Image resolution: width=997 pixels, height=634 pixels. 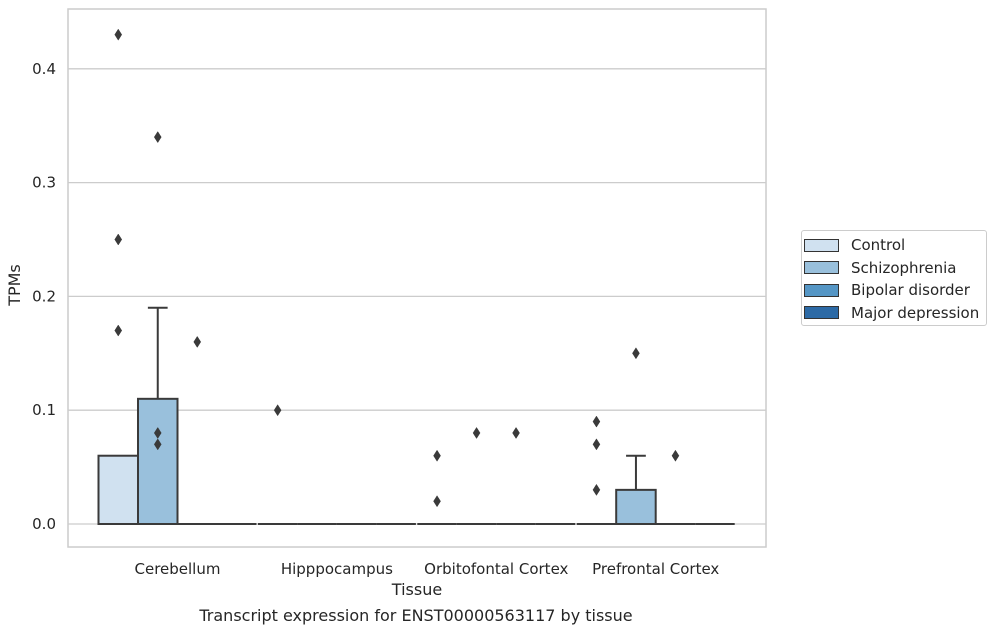 What do you see at coordinates (655, 569) in the screenshot?
I see `x-tick-label: Prefrontal Cortex` at bounding box center [655, 569].